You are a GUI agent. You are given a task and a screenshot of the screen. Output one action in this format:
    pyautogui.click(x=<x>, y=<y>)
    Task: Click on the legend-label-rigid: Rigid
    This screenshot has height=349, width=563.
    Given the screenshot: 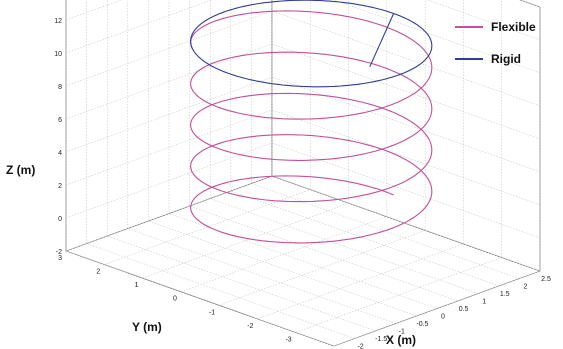 What is the action you would take?
    pyautogui.click(x=506, y=59)
    